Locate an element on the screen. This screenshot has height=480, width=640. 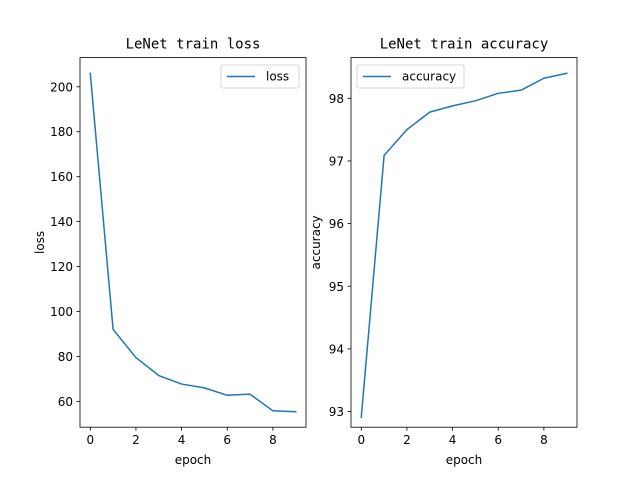
loss-y-tick-label: 80 is located at coordinates (65, 357).